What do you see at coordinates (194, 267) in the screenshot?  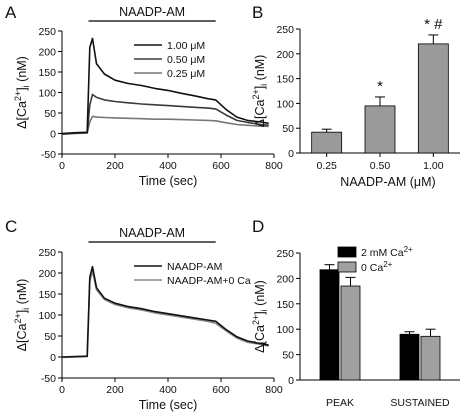 I see `legend-label: NAADP-AM` at bounding box center [194, 267].